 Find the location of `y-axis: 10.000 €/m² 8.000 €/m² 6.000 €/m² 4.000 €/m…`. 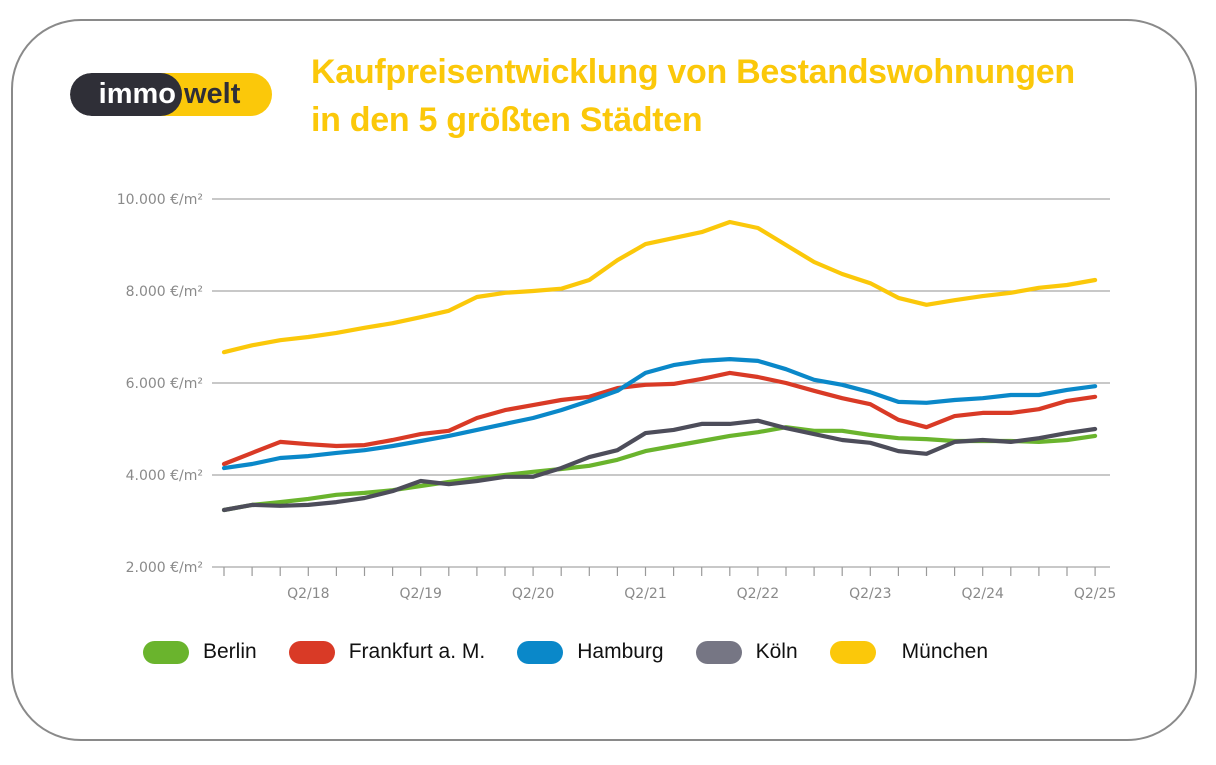

y-axis: 10.000 €/m² 8.000 €/m² 6.000 €/m² 4.000 €/m… is located at coordinates (160, 384).